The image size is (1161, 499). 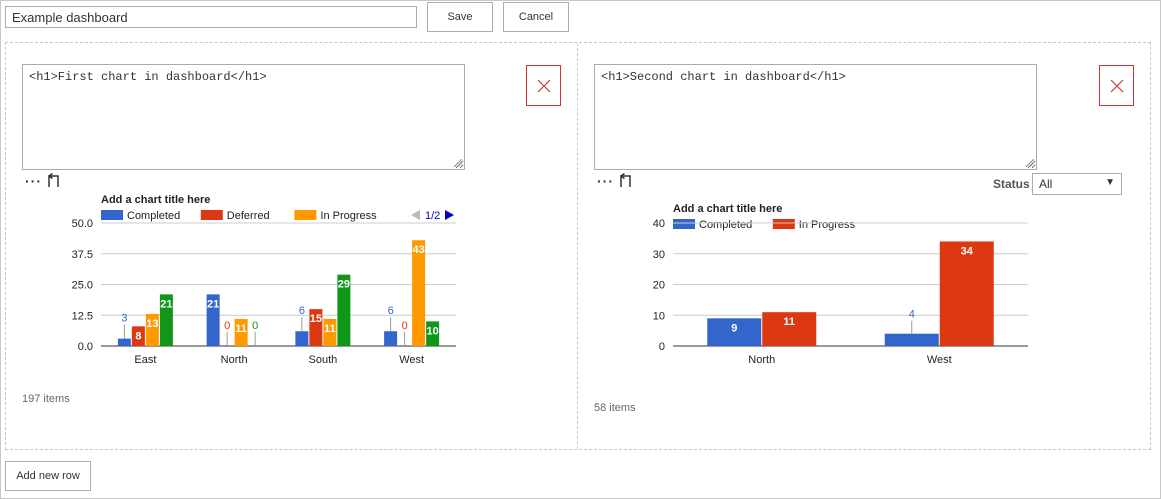 I want to click on add-new-row-button: Add new row, so click(x=48, y=476).